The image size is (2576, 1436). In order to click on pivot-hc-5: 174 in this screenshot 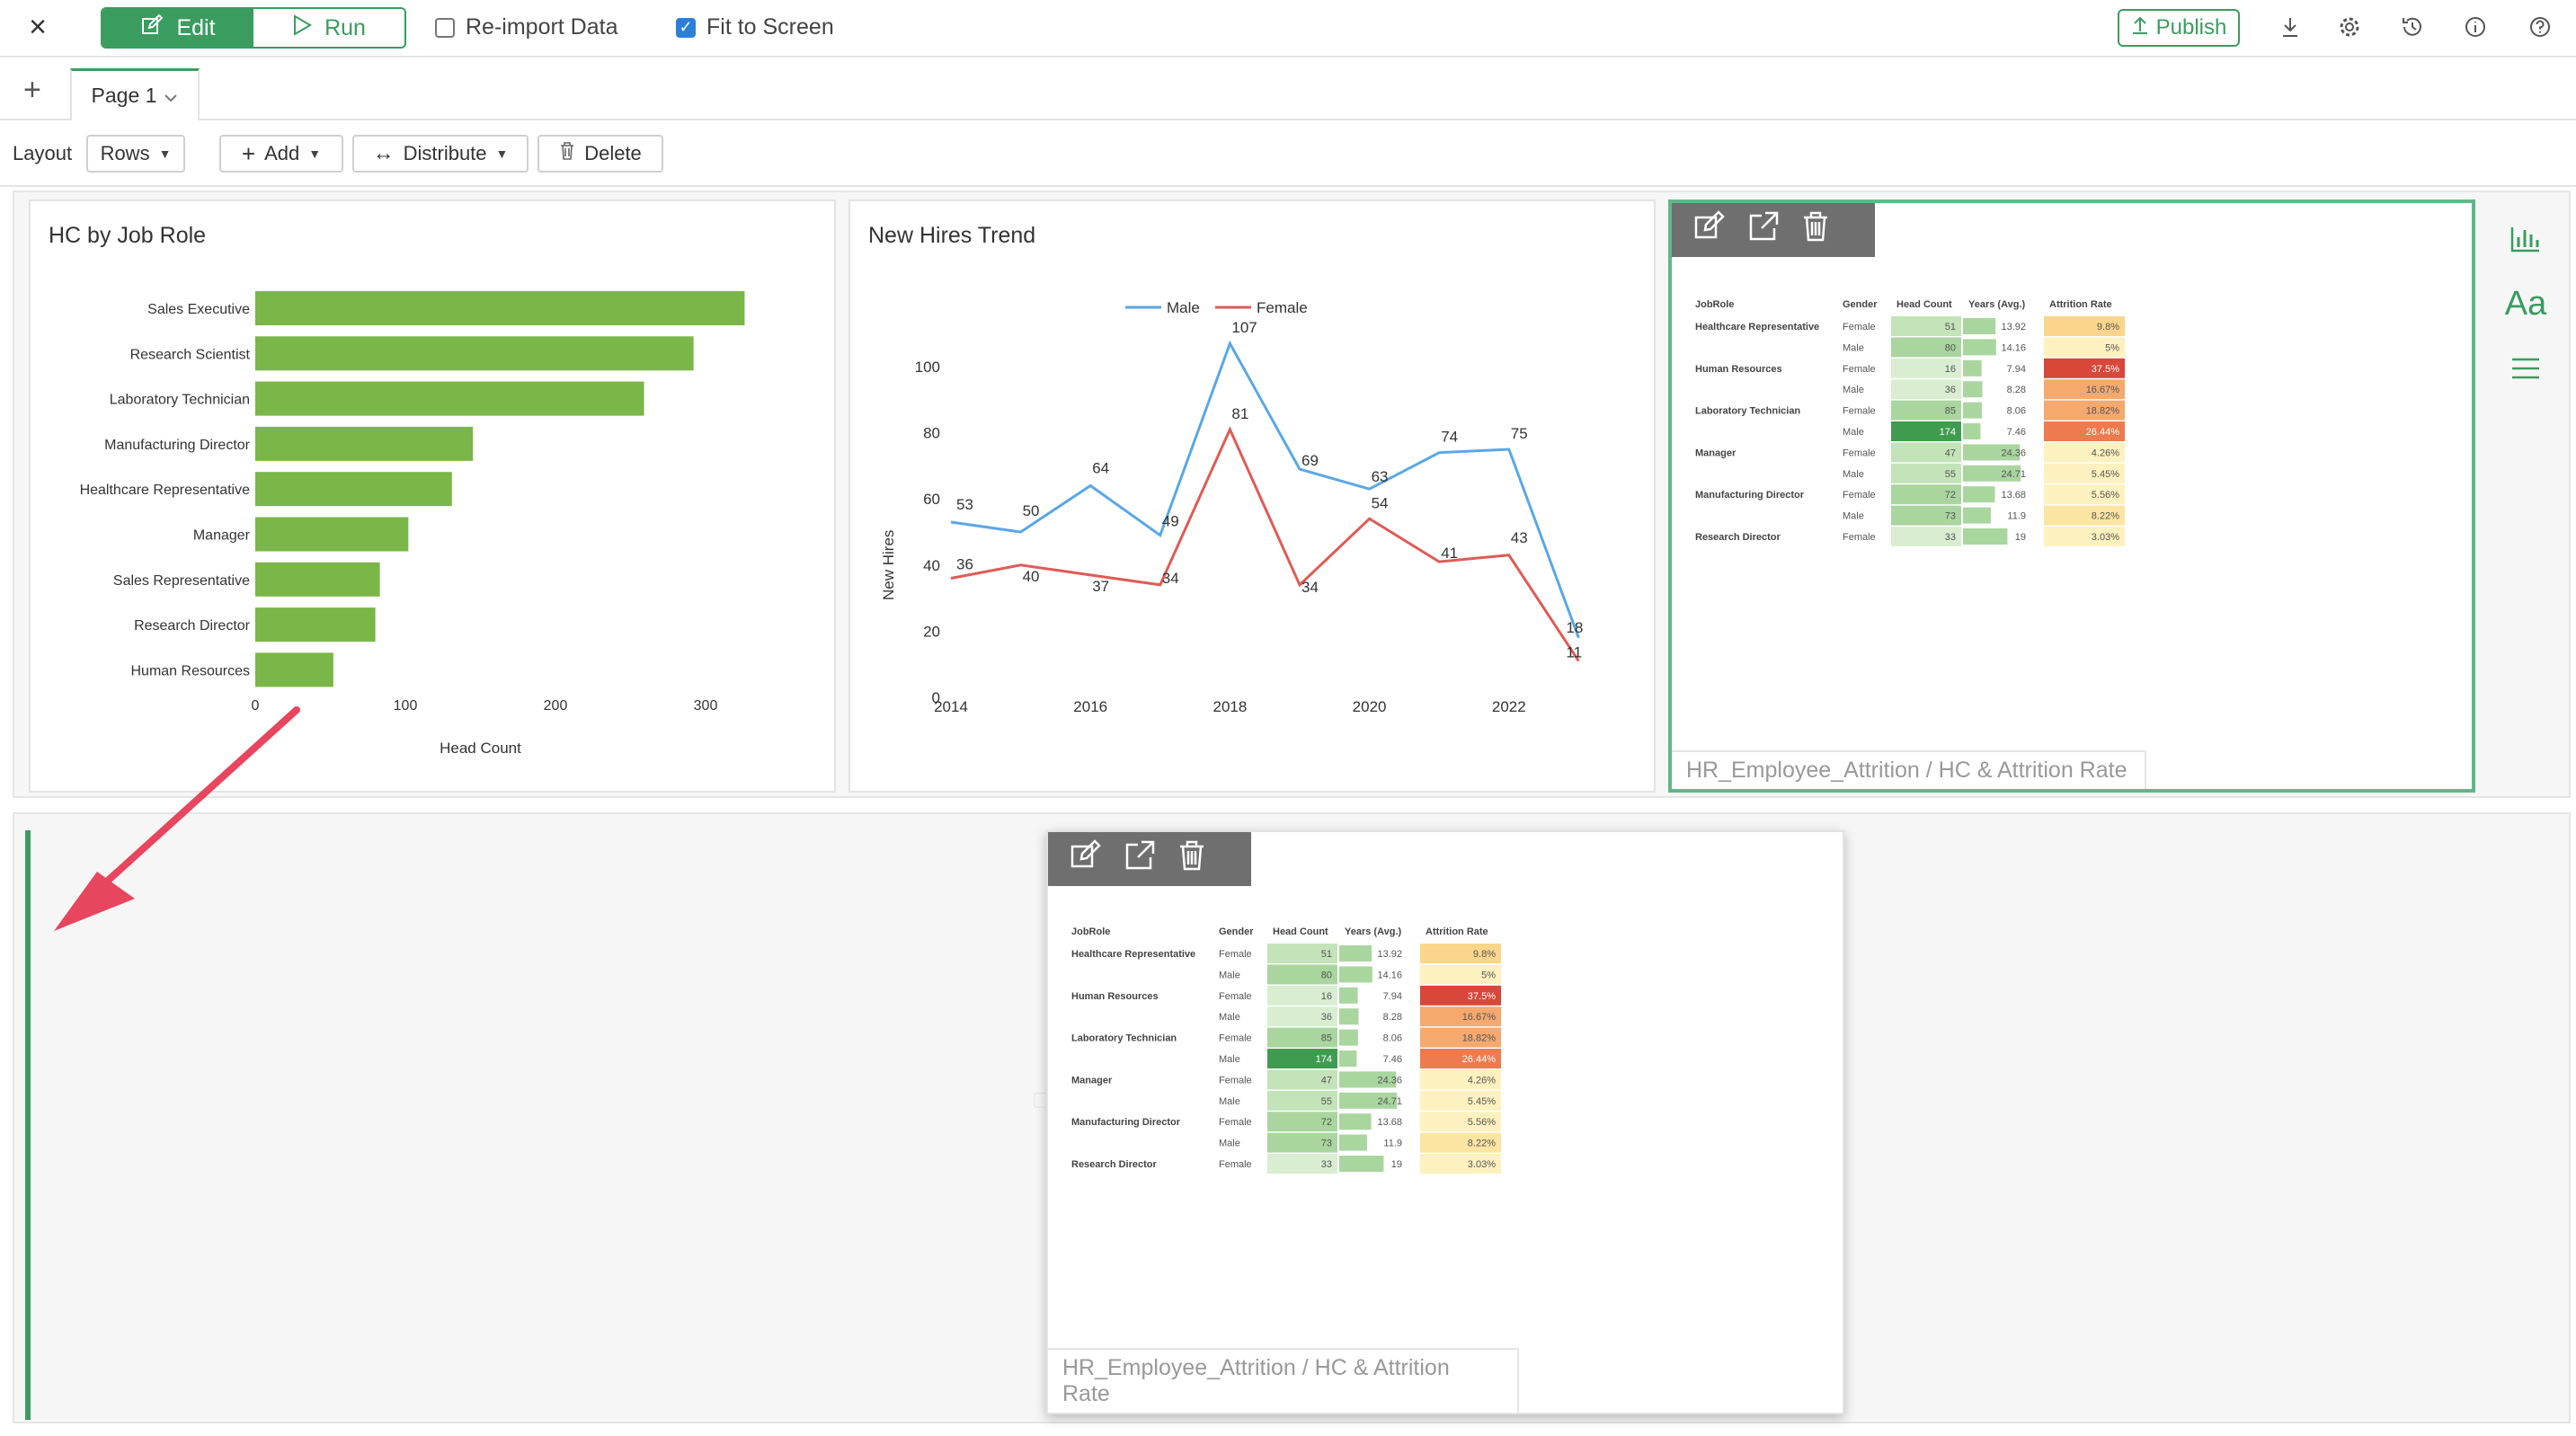, I will do `click(1948, 433)`.